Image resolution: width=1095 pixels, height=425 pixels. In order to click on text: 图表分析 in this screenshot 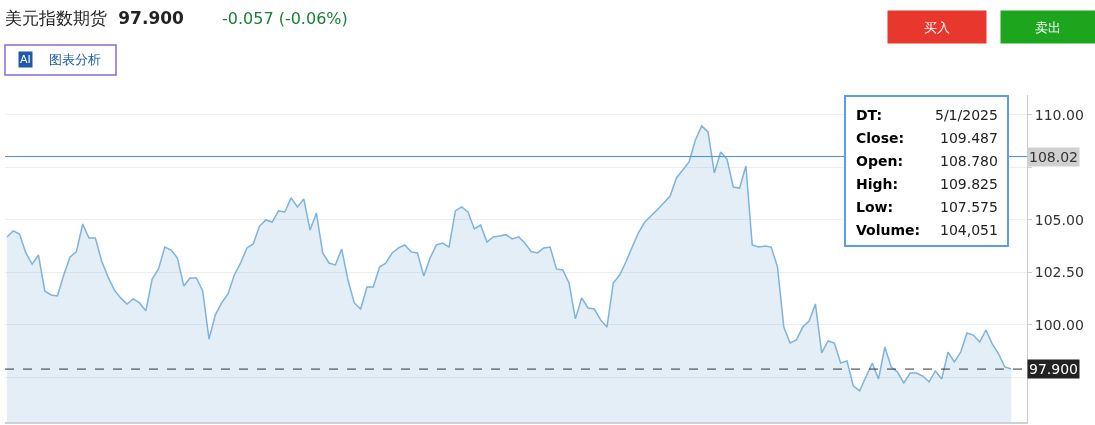, I will do `click(75, 59)`.